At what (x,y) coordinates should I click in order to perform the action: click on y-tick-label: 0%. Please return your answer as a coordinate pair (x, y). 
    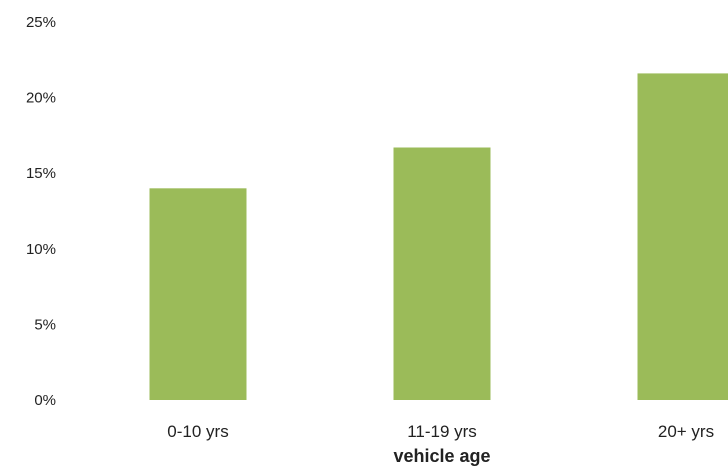
    Looking at the image, I should click on (45, 400).